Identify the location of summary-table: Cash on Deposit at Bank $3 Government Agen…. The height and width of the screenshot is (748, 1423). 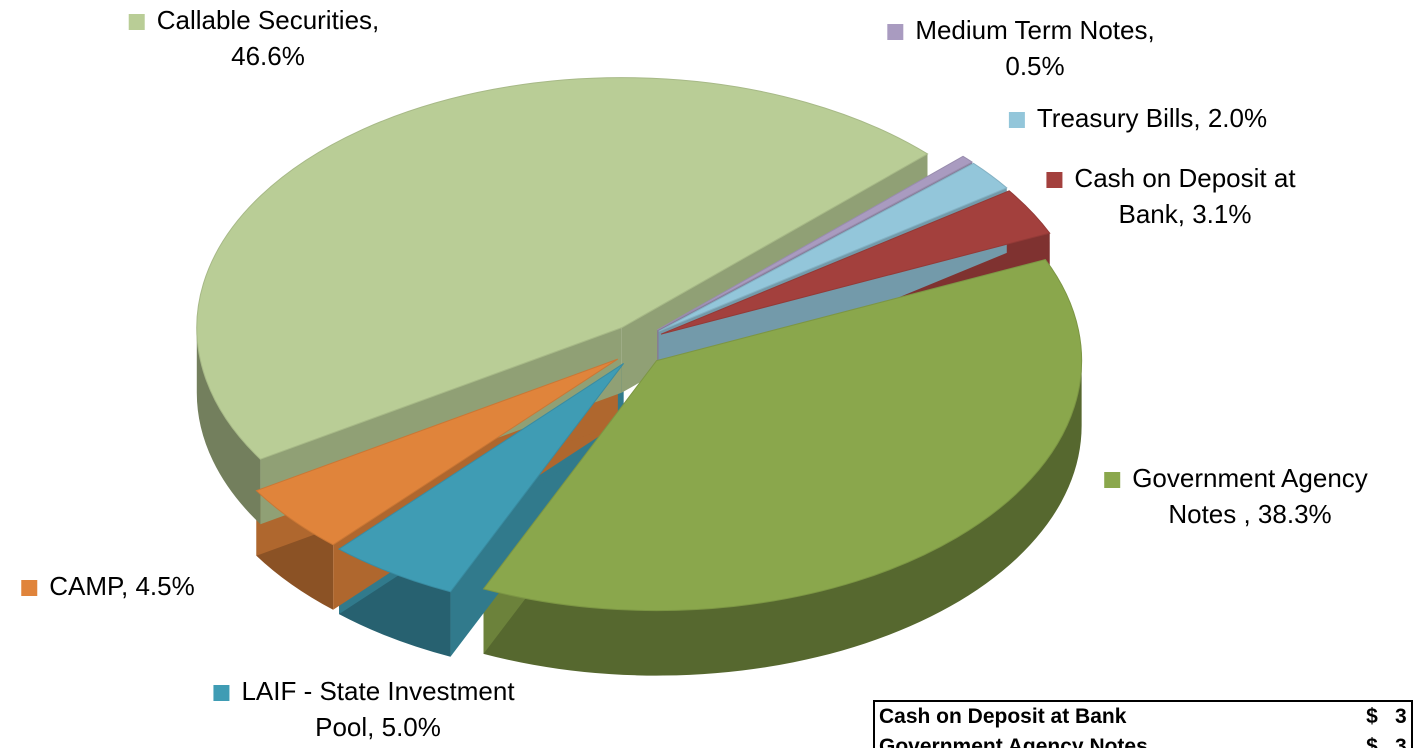
(1143, 724).